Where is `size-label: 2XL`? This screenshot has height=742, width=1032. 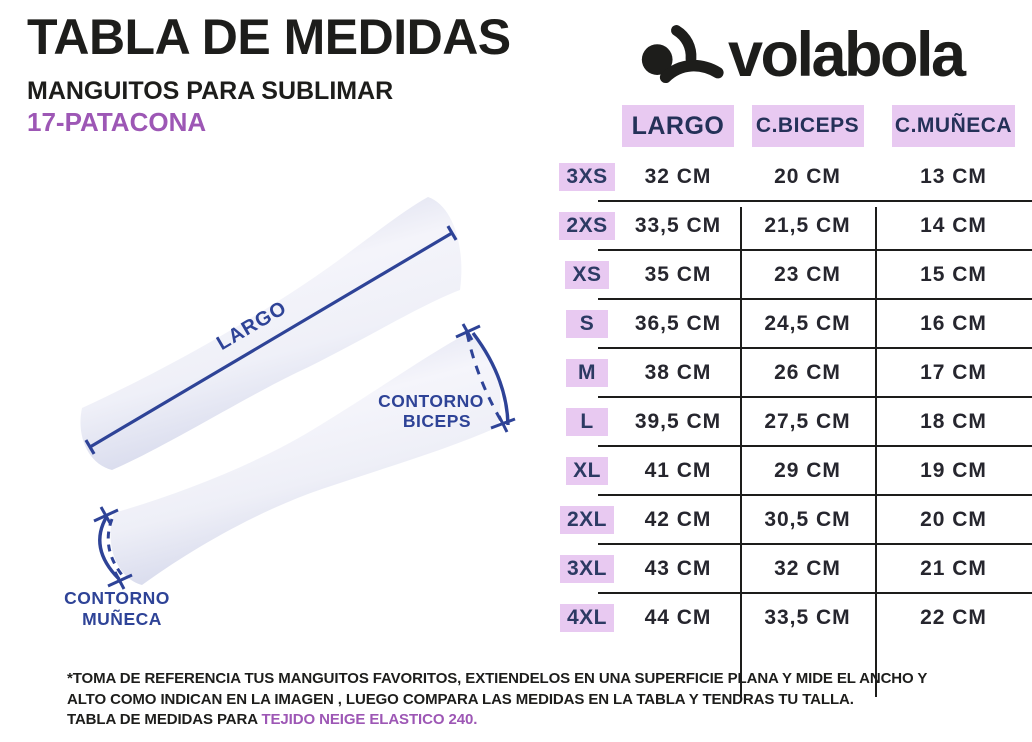 size-label: 2XL is located at coordinates (586, 519).